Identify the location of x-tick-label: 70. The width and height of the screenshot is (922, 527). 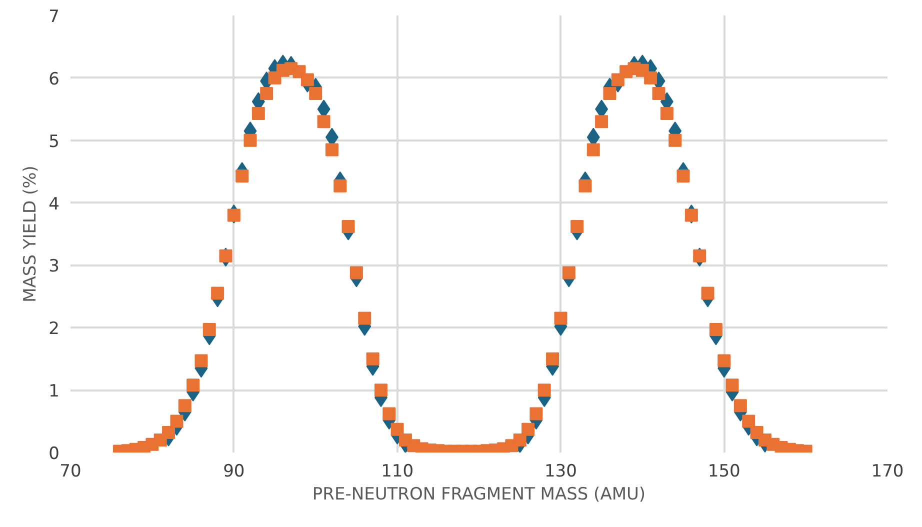
(71, 472).